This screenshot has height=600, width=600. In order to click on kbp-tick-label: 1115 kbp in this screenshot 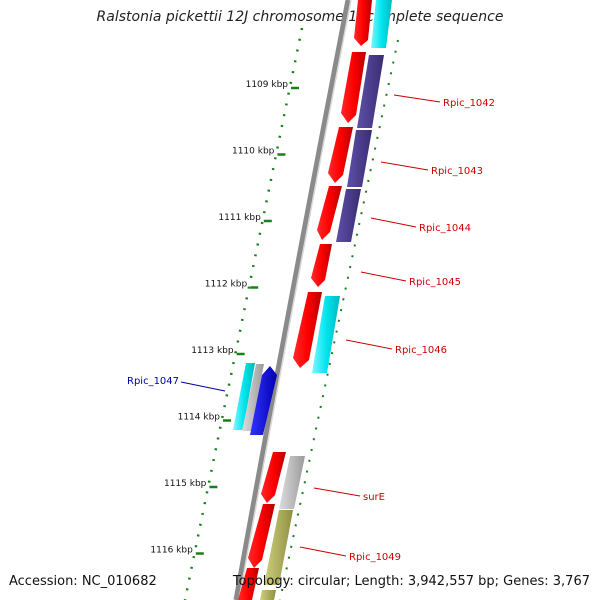, I will do `click(185, 484)`.